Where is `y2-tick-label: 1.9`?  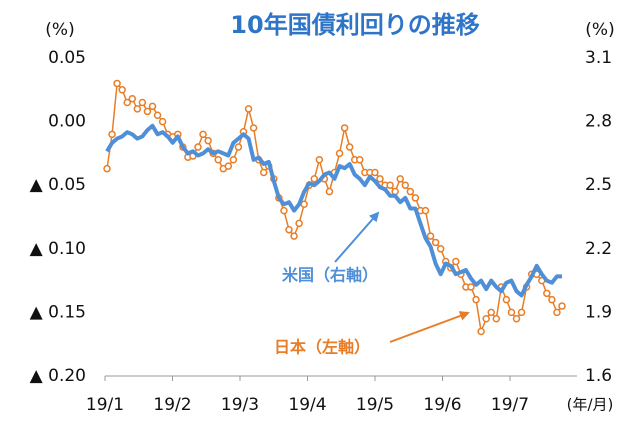 y2-tick-label: 1.9 is located at coordinates (598, 312).